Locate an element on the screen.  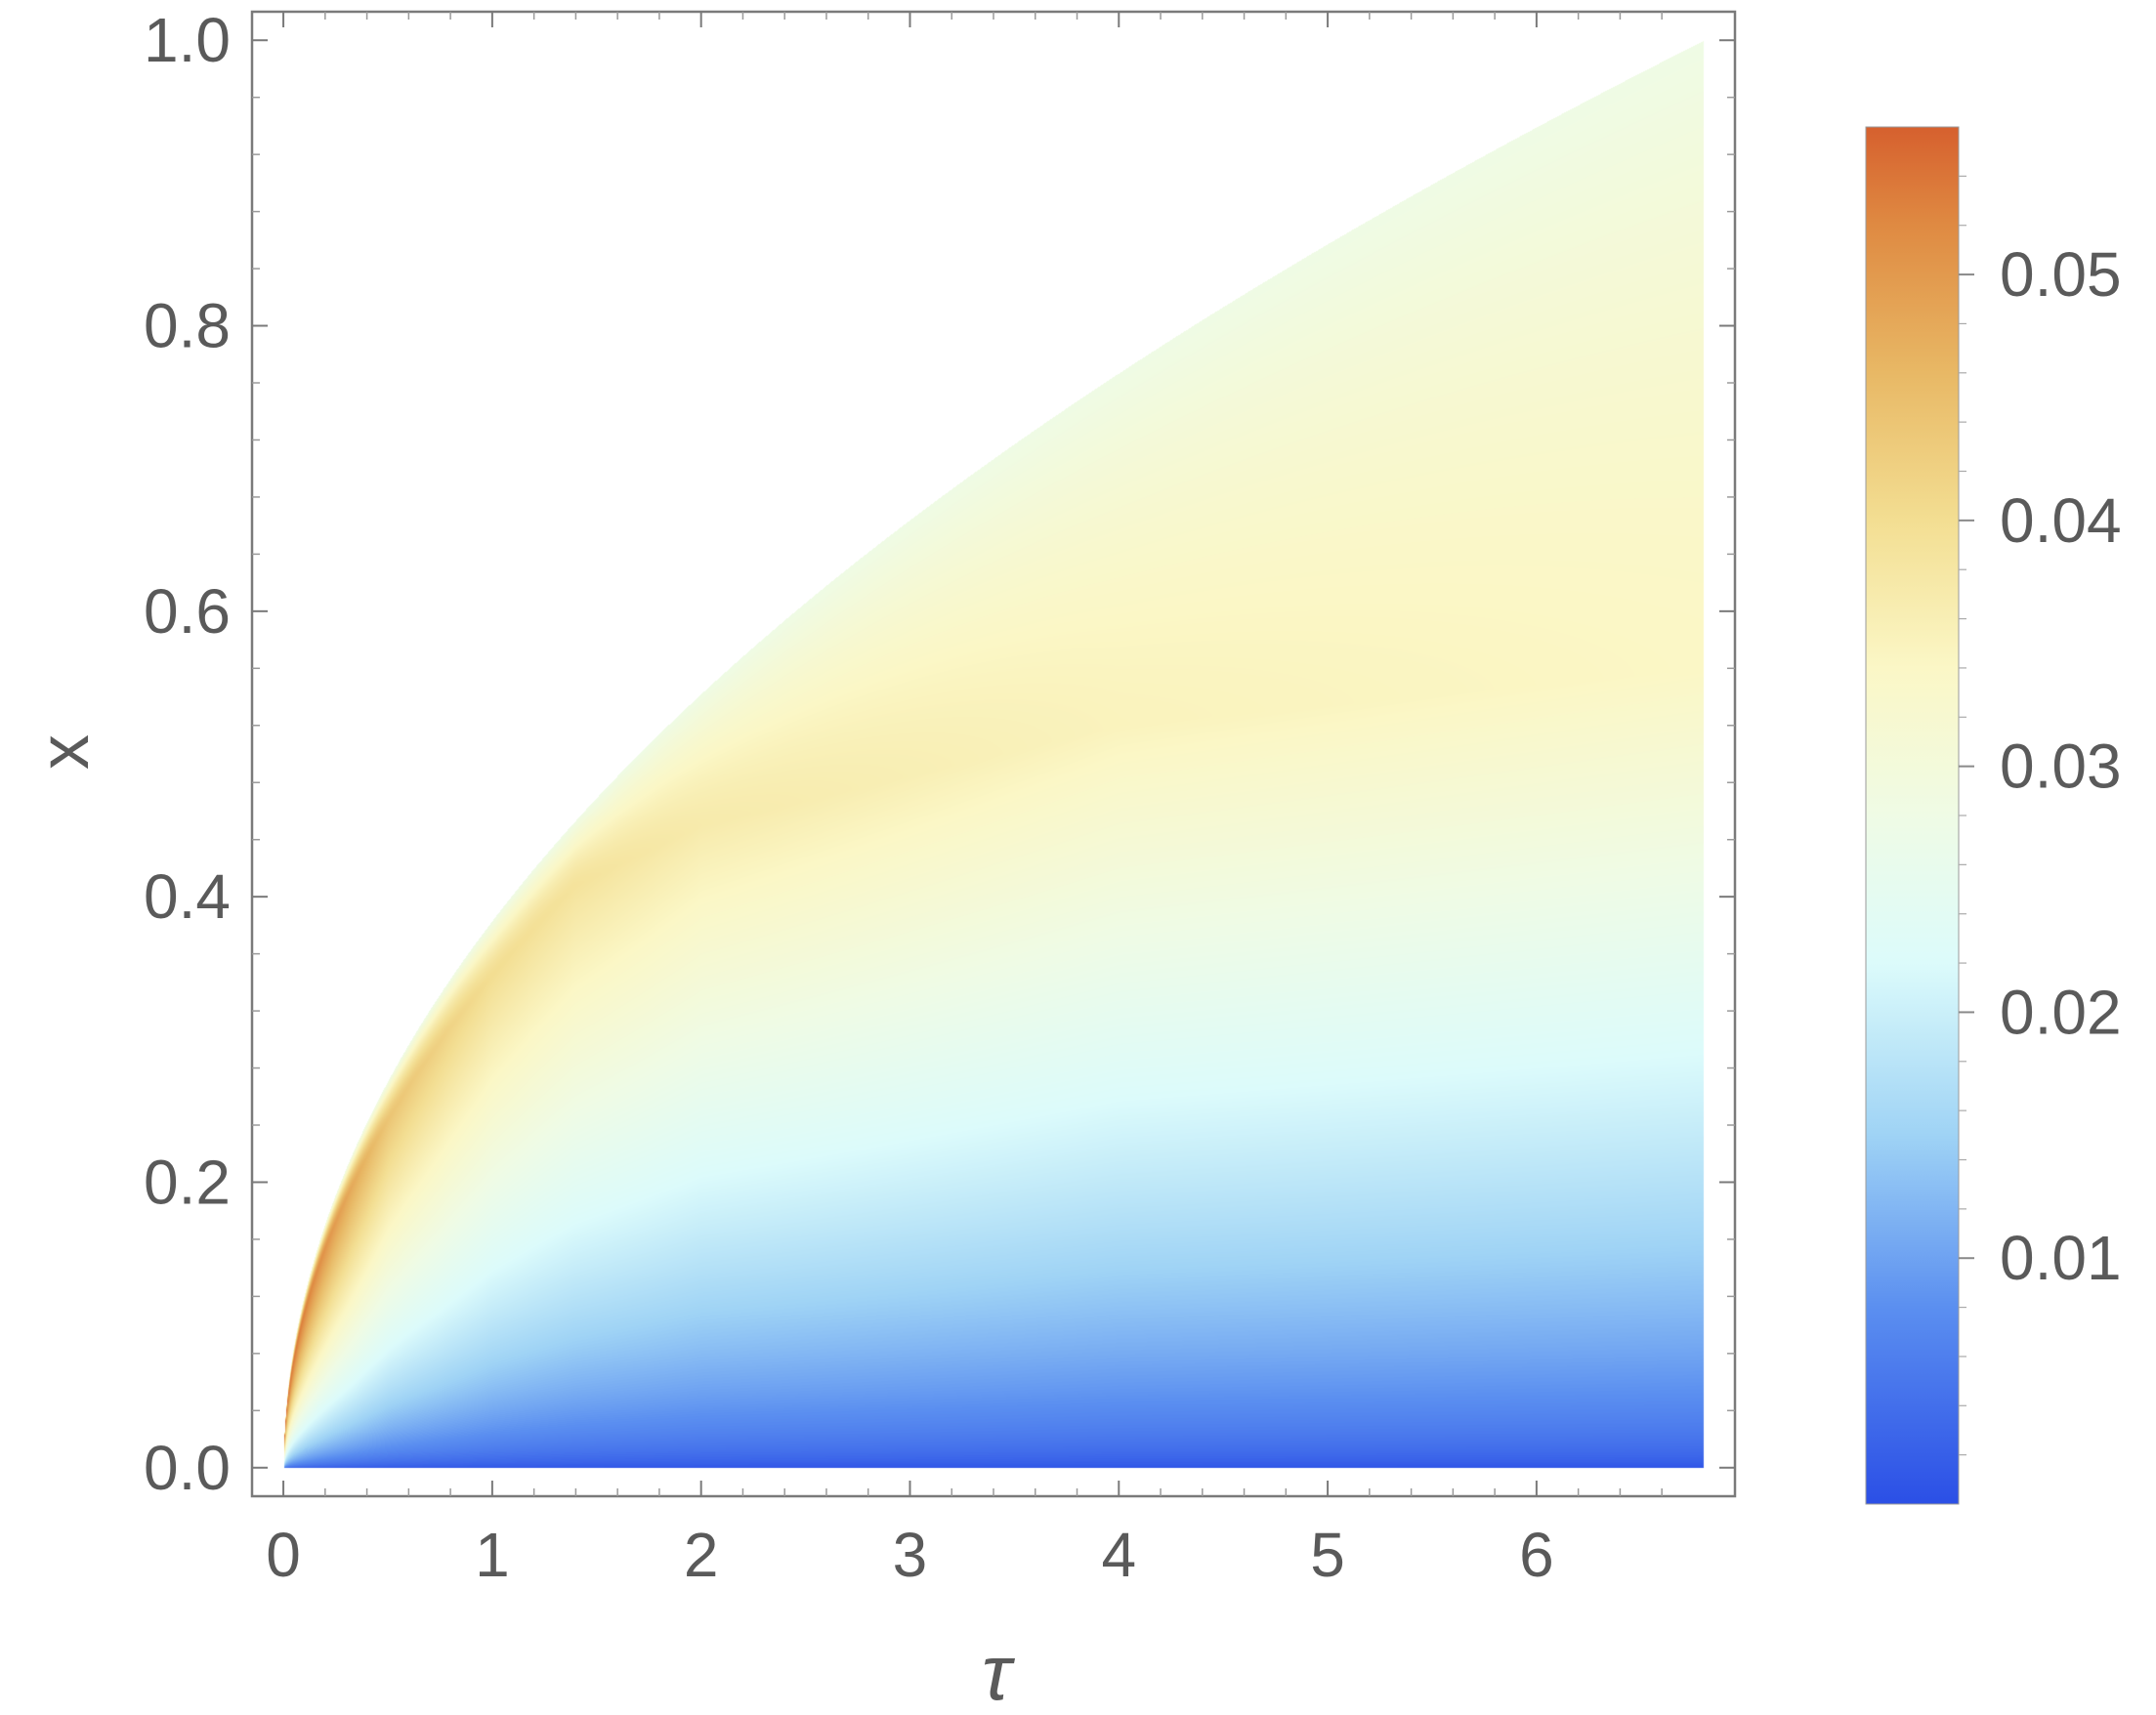
colorbar-tick-label: 0.04 is located at coordinates (2061, 520).